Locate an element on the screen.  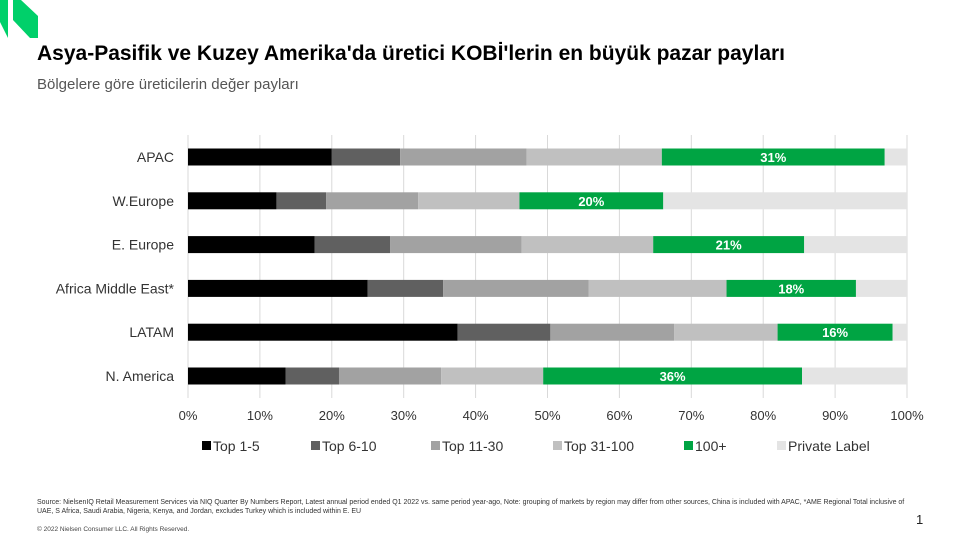
category-label: APAC is located at coordinates (155, 157).